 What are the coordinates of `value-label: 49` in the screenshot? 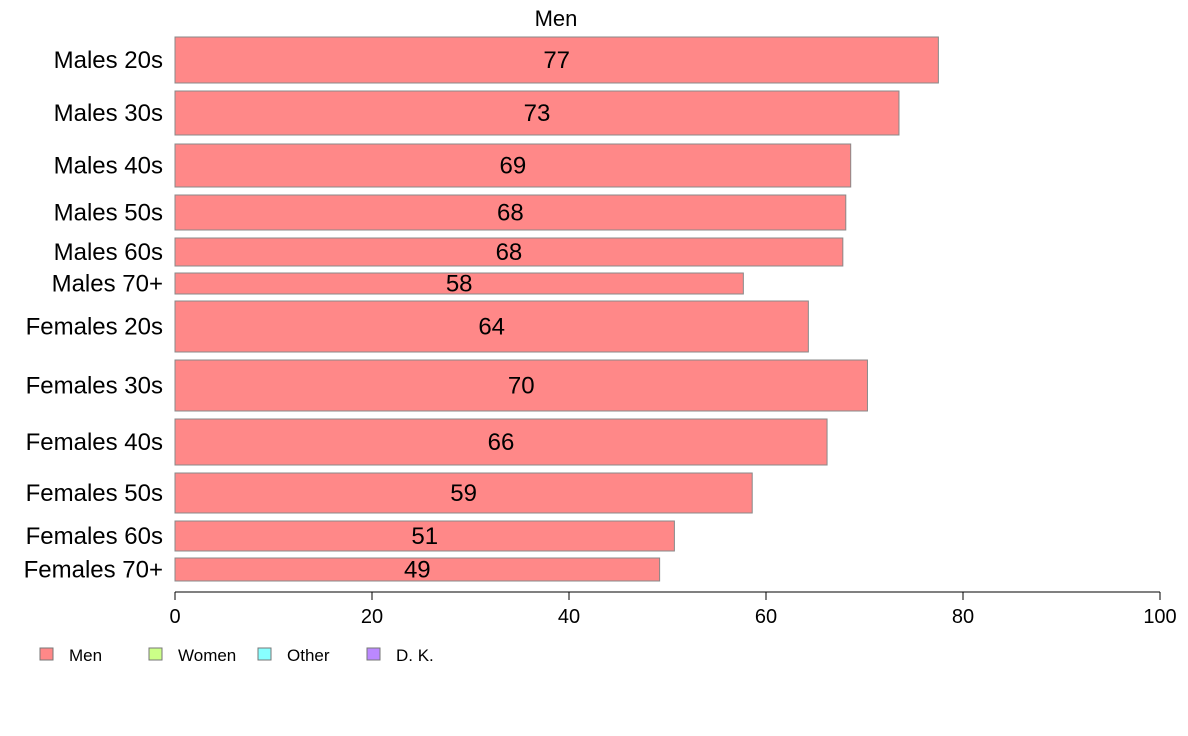 It's located at (417, 570).